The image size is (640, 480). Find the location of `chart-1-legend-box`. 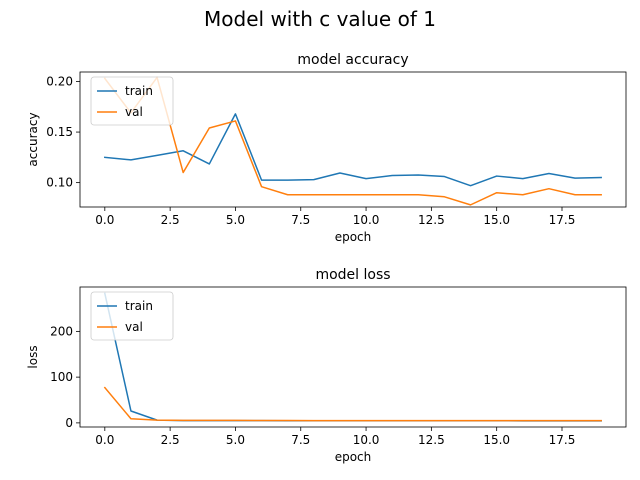

chart-1-legend-box is located at coordinates (132, 101).